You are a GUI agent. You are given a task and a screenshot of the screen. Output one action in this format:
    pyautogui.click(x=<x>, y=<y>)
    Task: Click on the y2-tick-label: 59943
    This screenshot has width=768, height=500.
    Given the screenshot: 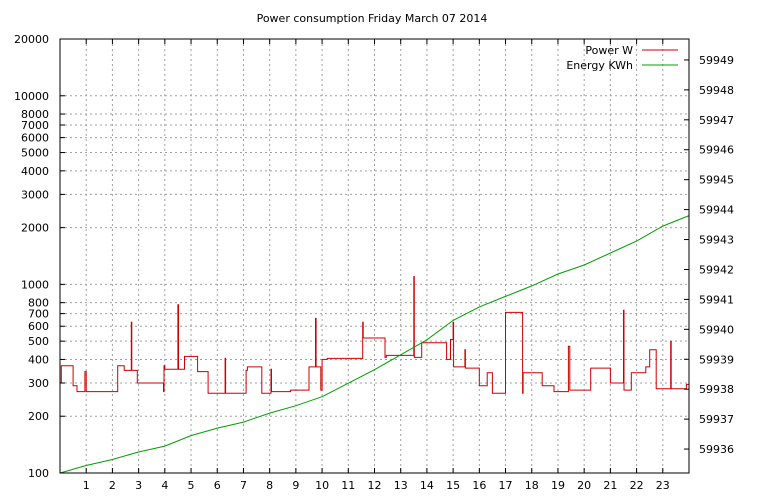 What is the action you would take?
    pyautogui.click(x=716, y=240)
    